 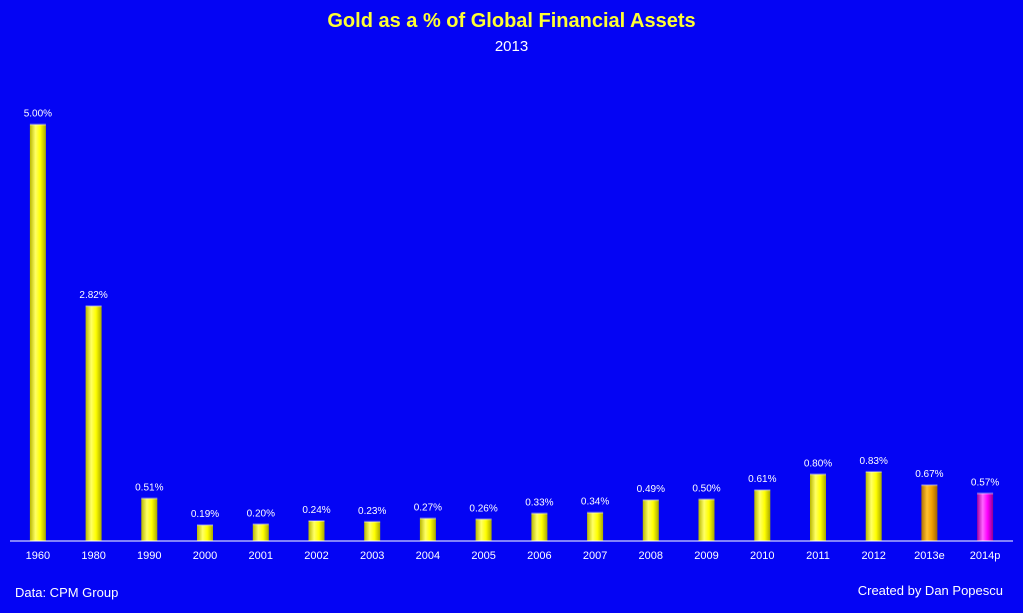 What do you see at coordinates (260, 532) in the screenshot?
I see `bar-2001` at bounding box center [260, 532].